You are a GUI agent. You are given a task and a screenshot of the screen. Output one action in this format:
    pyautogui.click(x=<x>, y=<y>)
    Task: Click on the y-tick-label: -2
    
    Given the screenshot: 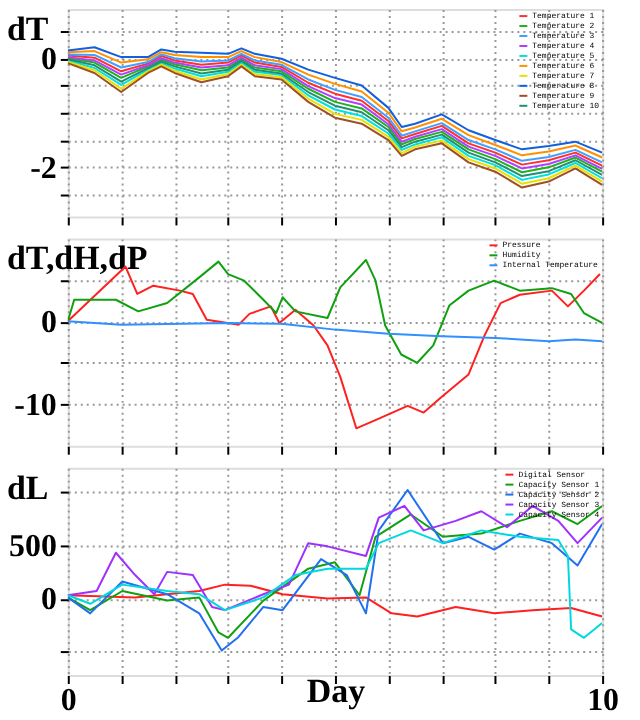 What is the action you would take?
    pyautogui.click(x=43, y=169)
    